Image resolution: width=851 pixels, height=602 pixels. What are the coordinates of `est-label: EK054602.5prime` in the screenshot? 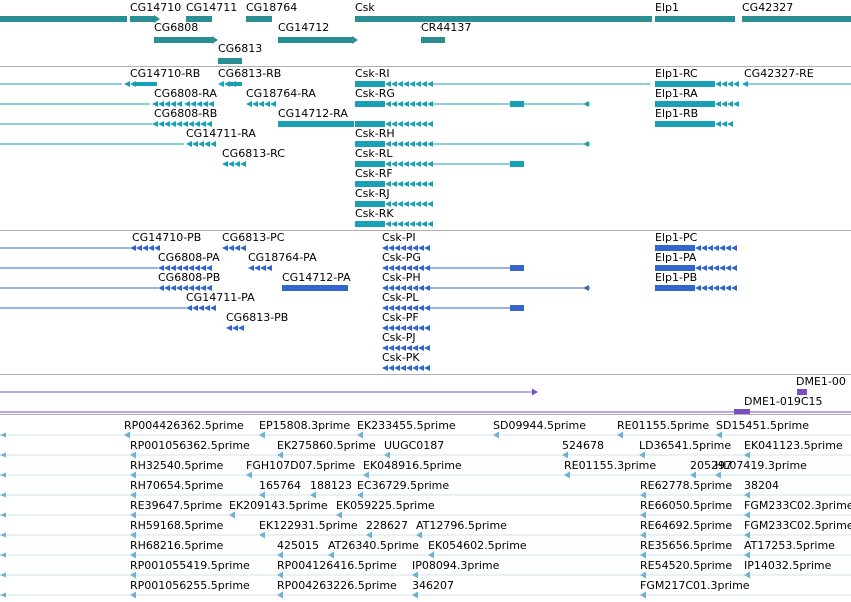 It's located at (477, 545).